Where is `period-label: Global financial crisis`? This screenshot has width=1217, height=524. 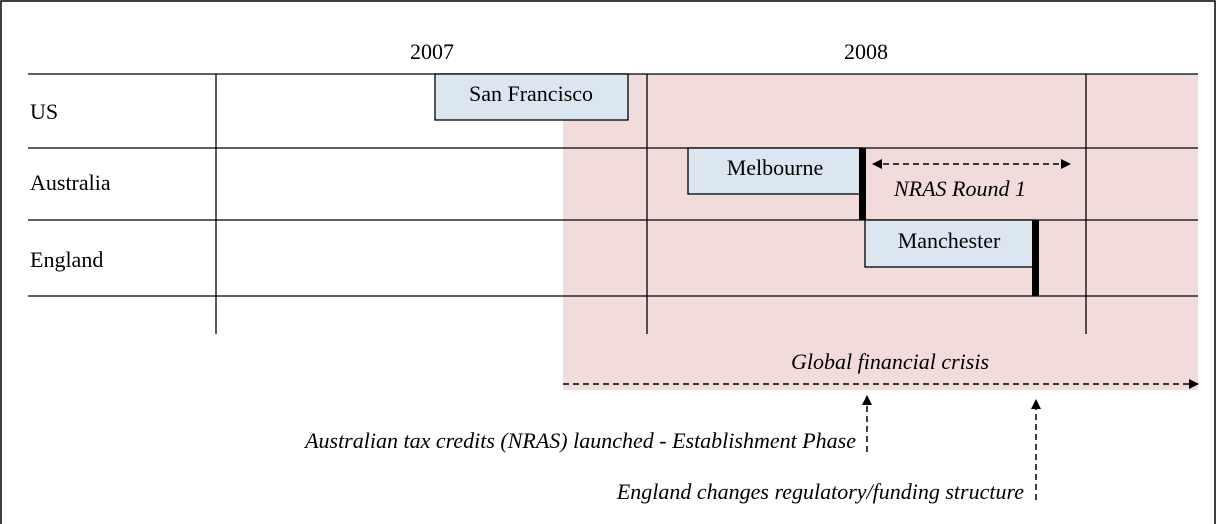
period-label: Global financial crisis is located at coordinates (890, 361).